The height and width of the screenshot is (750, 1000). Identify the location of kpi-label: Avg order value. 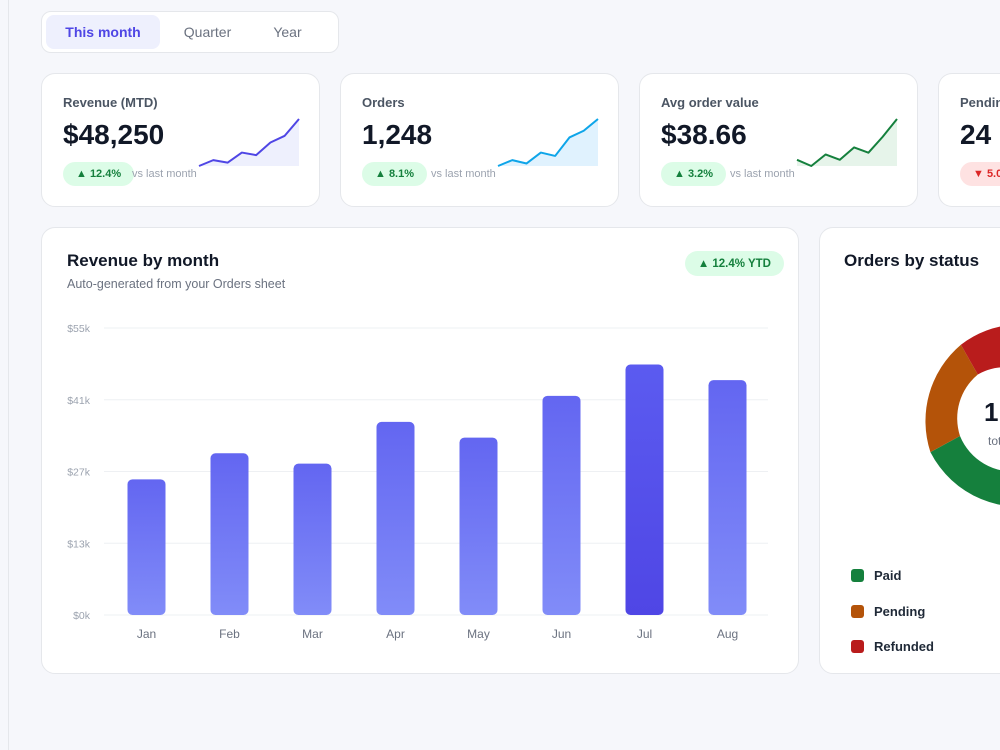
(710, 102).